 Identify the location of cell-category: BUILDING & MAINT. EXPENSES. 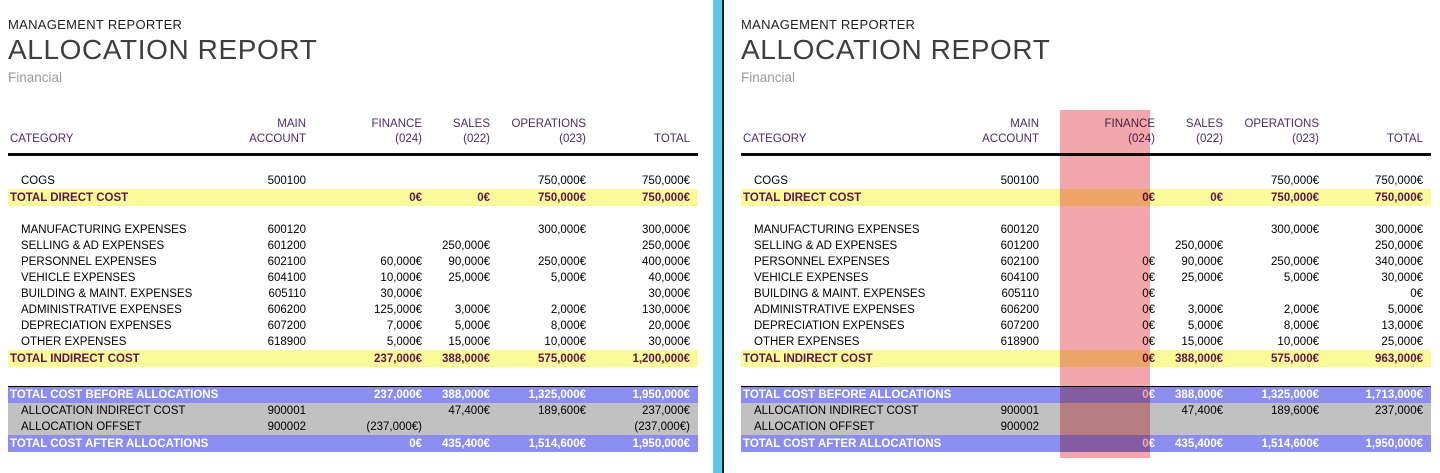
(840, 294).